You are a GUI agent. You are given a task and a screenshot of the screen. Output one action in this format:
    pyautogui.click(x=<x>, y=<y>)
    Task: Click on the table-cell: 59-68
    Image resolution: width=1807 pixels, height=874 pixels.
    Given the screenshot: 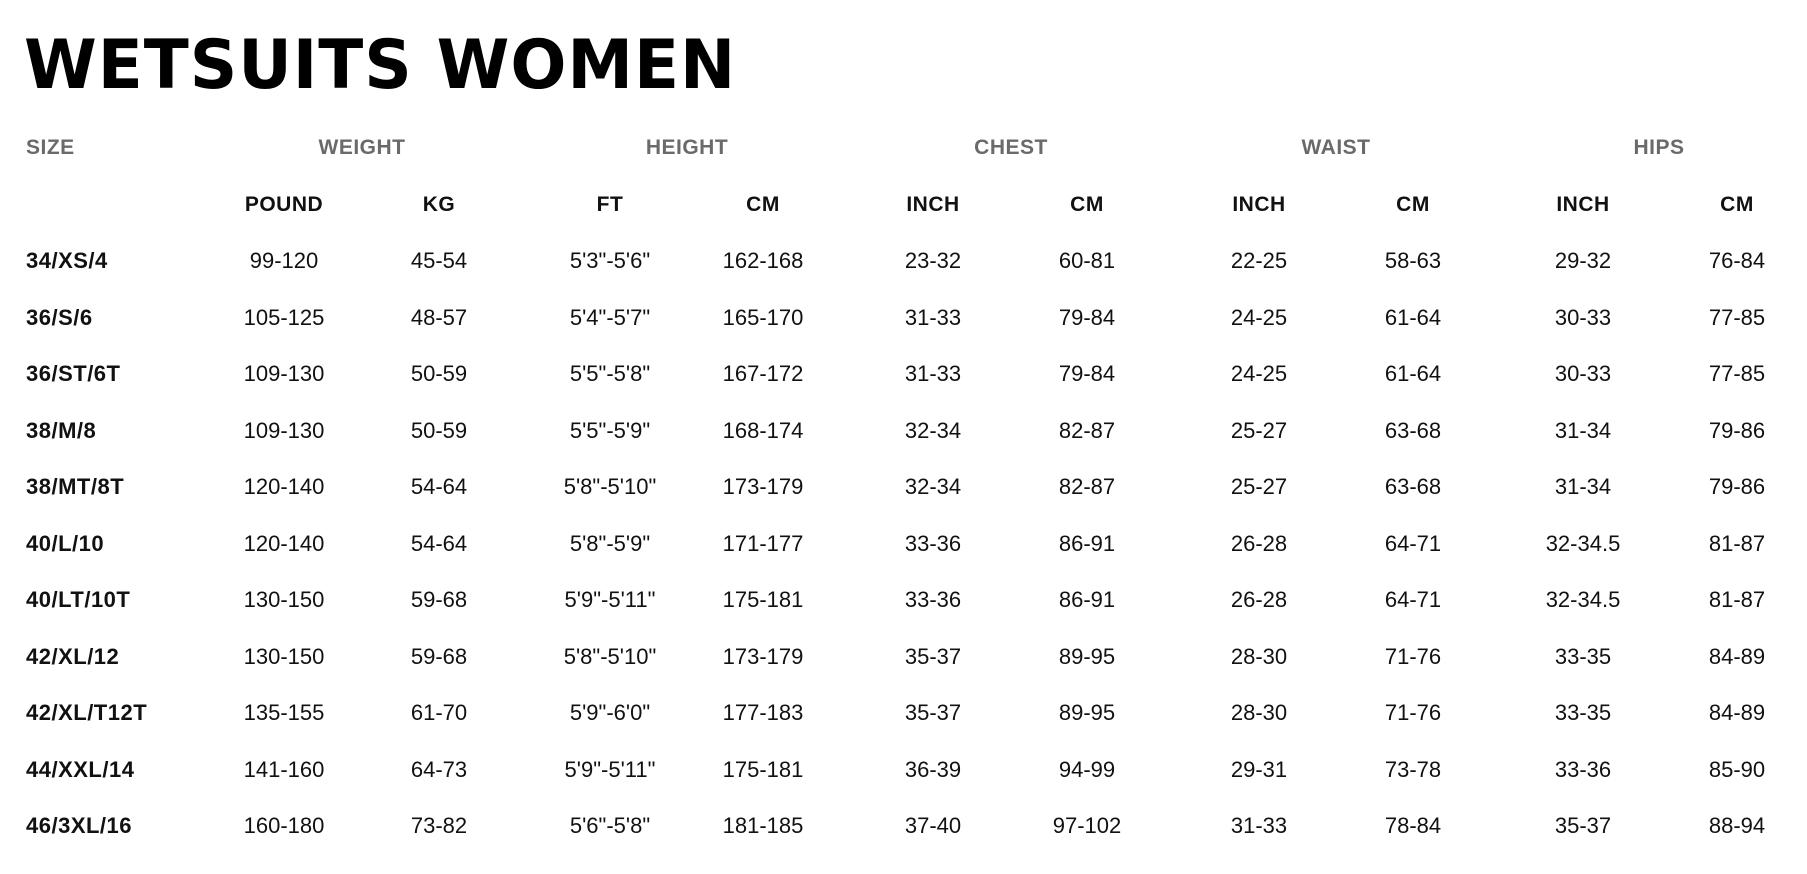 What is the action you would take?
    pyautogui.click(x=439, y=656)
    